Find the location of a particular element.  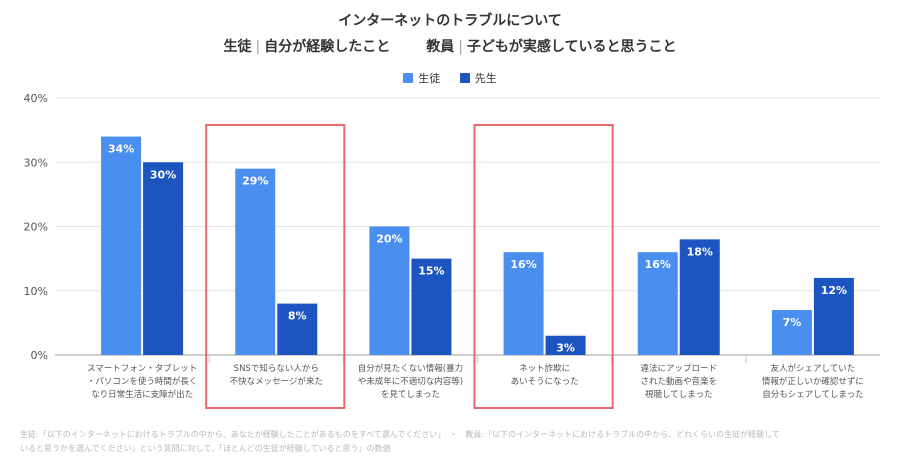

data-label: 3% is located at coordinates (565, 348).